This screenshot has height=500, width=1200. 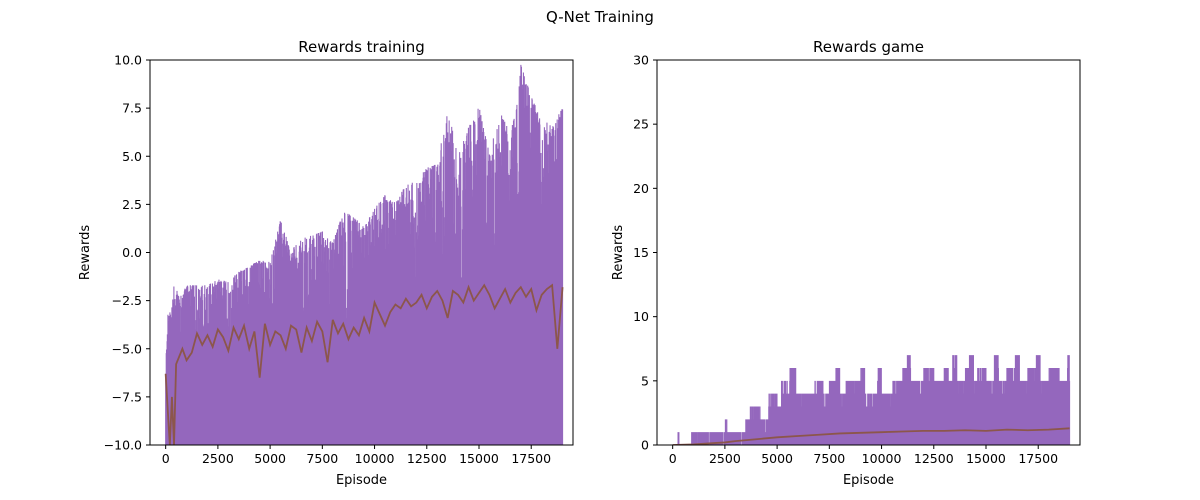 What do you see at coordinates (132, 252) in the screenshot?
I see `y-tick-label: 0.0` at bounding box center [132, 252].